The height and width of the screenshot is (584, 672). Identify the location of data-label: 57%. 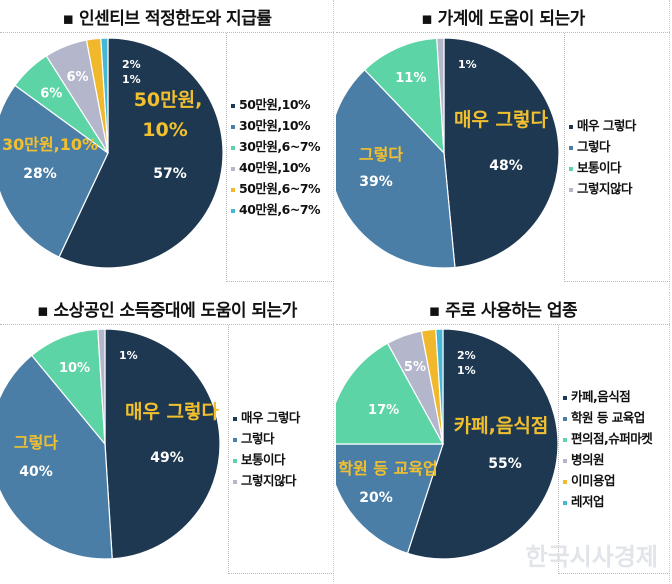
(170, 174).